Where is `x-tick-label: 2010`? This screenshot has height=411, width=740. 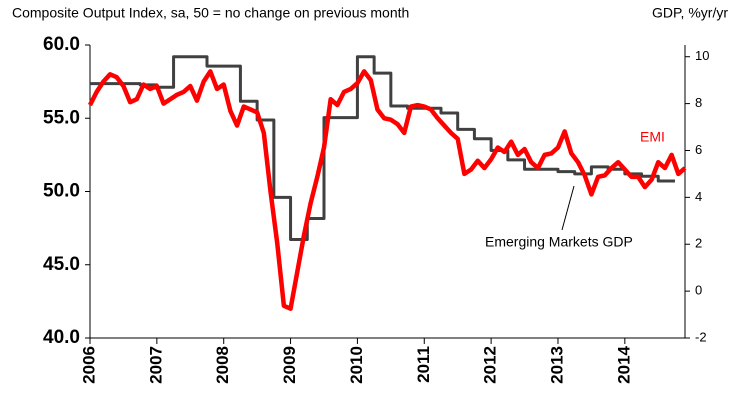 x-tick-label: 2010 is located at coordinates (356, 365).